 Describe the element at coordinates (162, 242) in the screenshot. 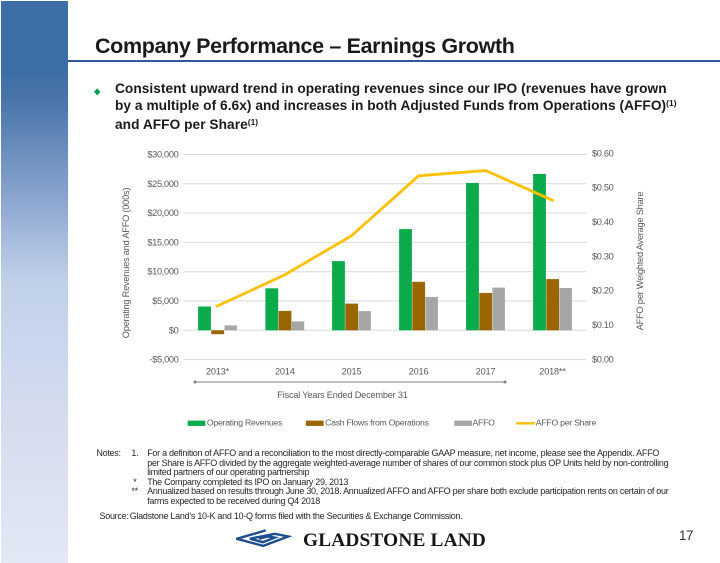

I see `svg-text: $15,000` at that location.